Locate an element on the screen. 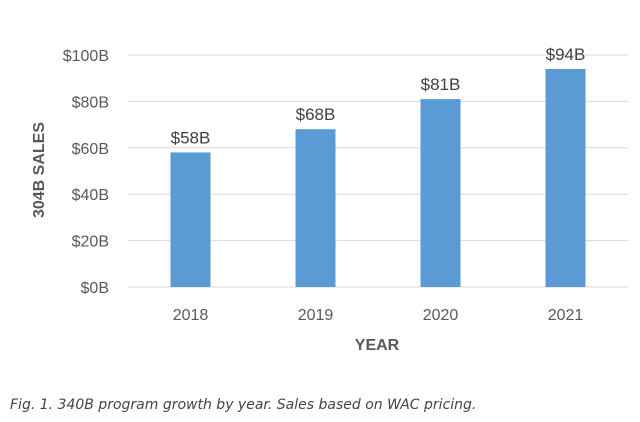 This screenshot has width=640, height=422. y-axis-title: 304B SALES is located at coordinates (39, 170).